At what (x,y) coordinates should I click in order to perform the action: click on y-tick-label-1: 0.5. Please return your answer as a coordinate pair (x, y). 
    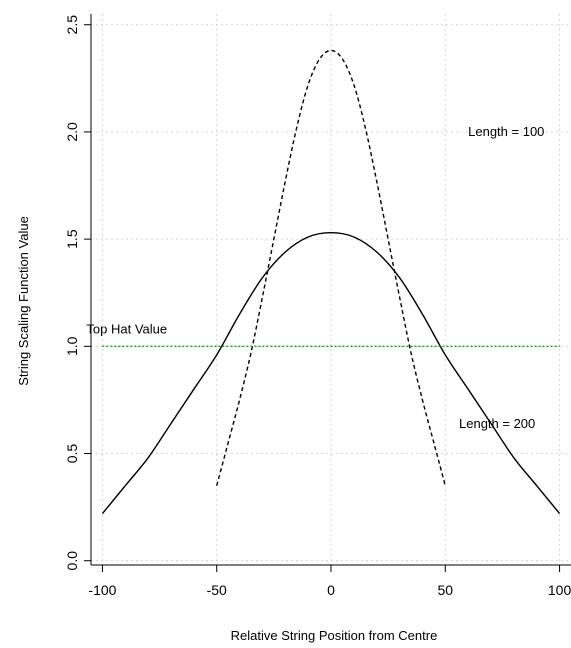
    Looking at the image, I should click on (72, 454).